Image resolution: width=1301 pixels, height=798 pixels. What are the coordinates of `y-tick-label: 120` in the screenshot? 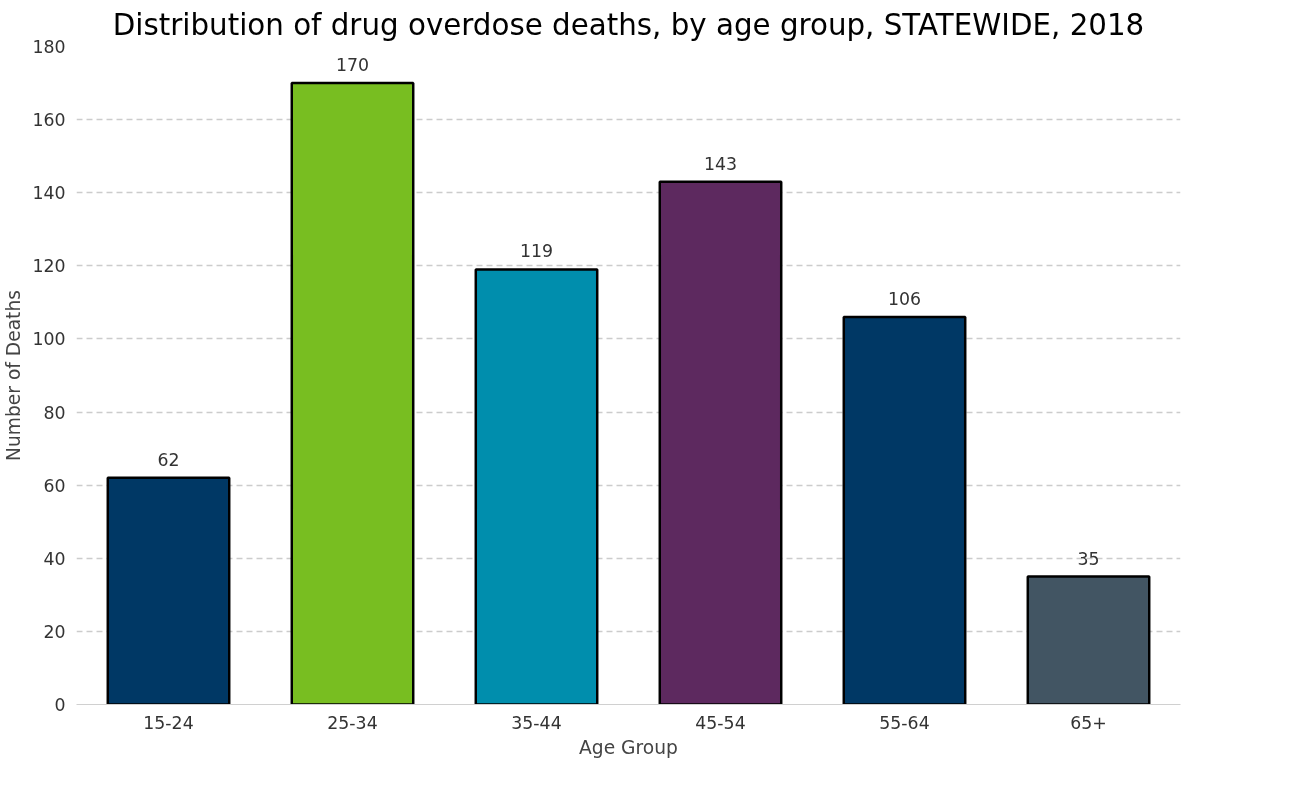 It's located at (49, 266).